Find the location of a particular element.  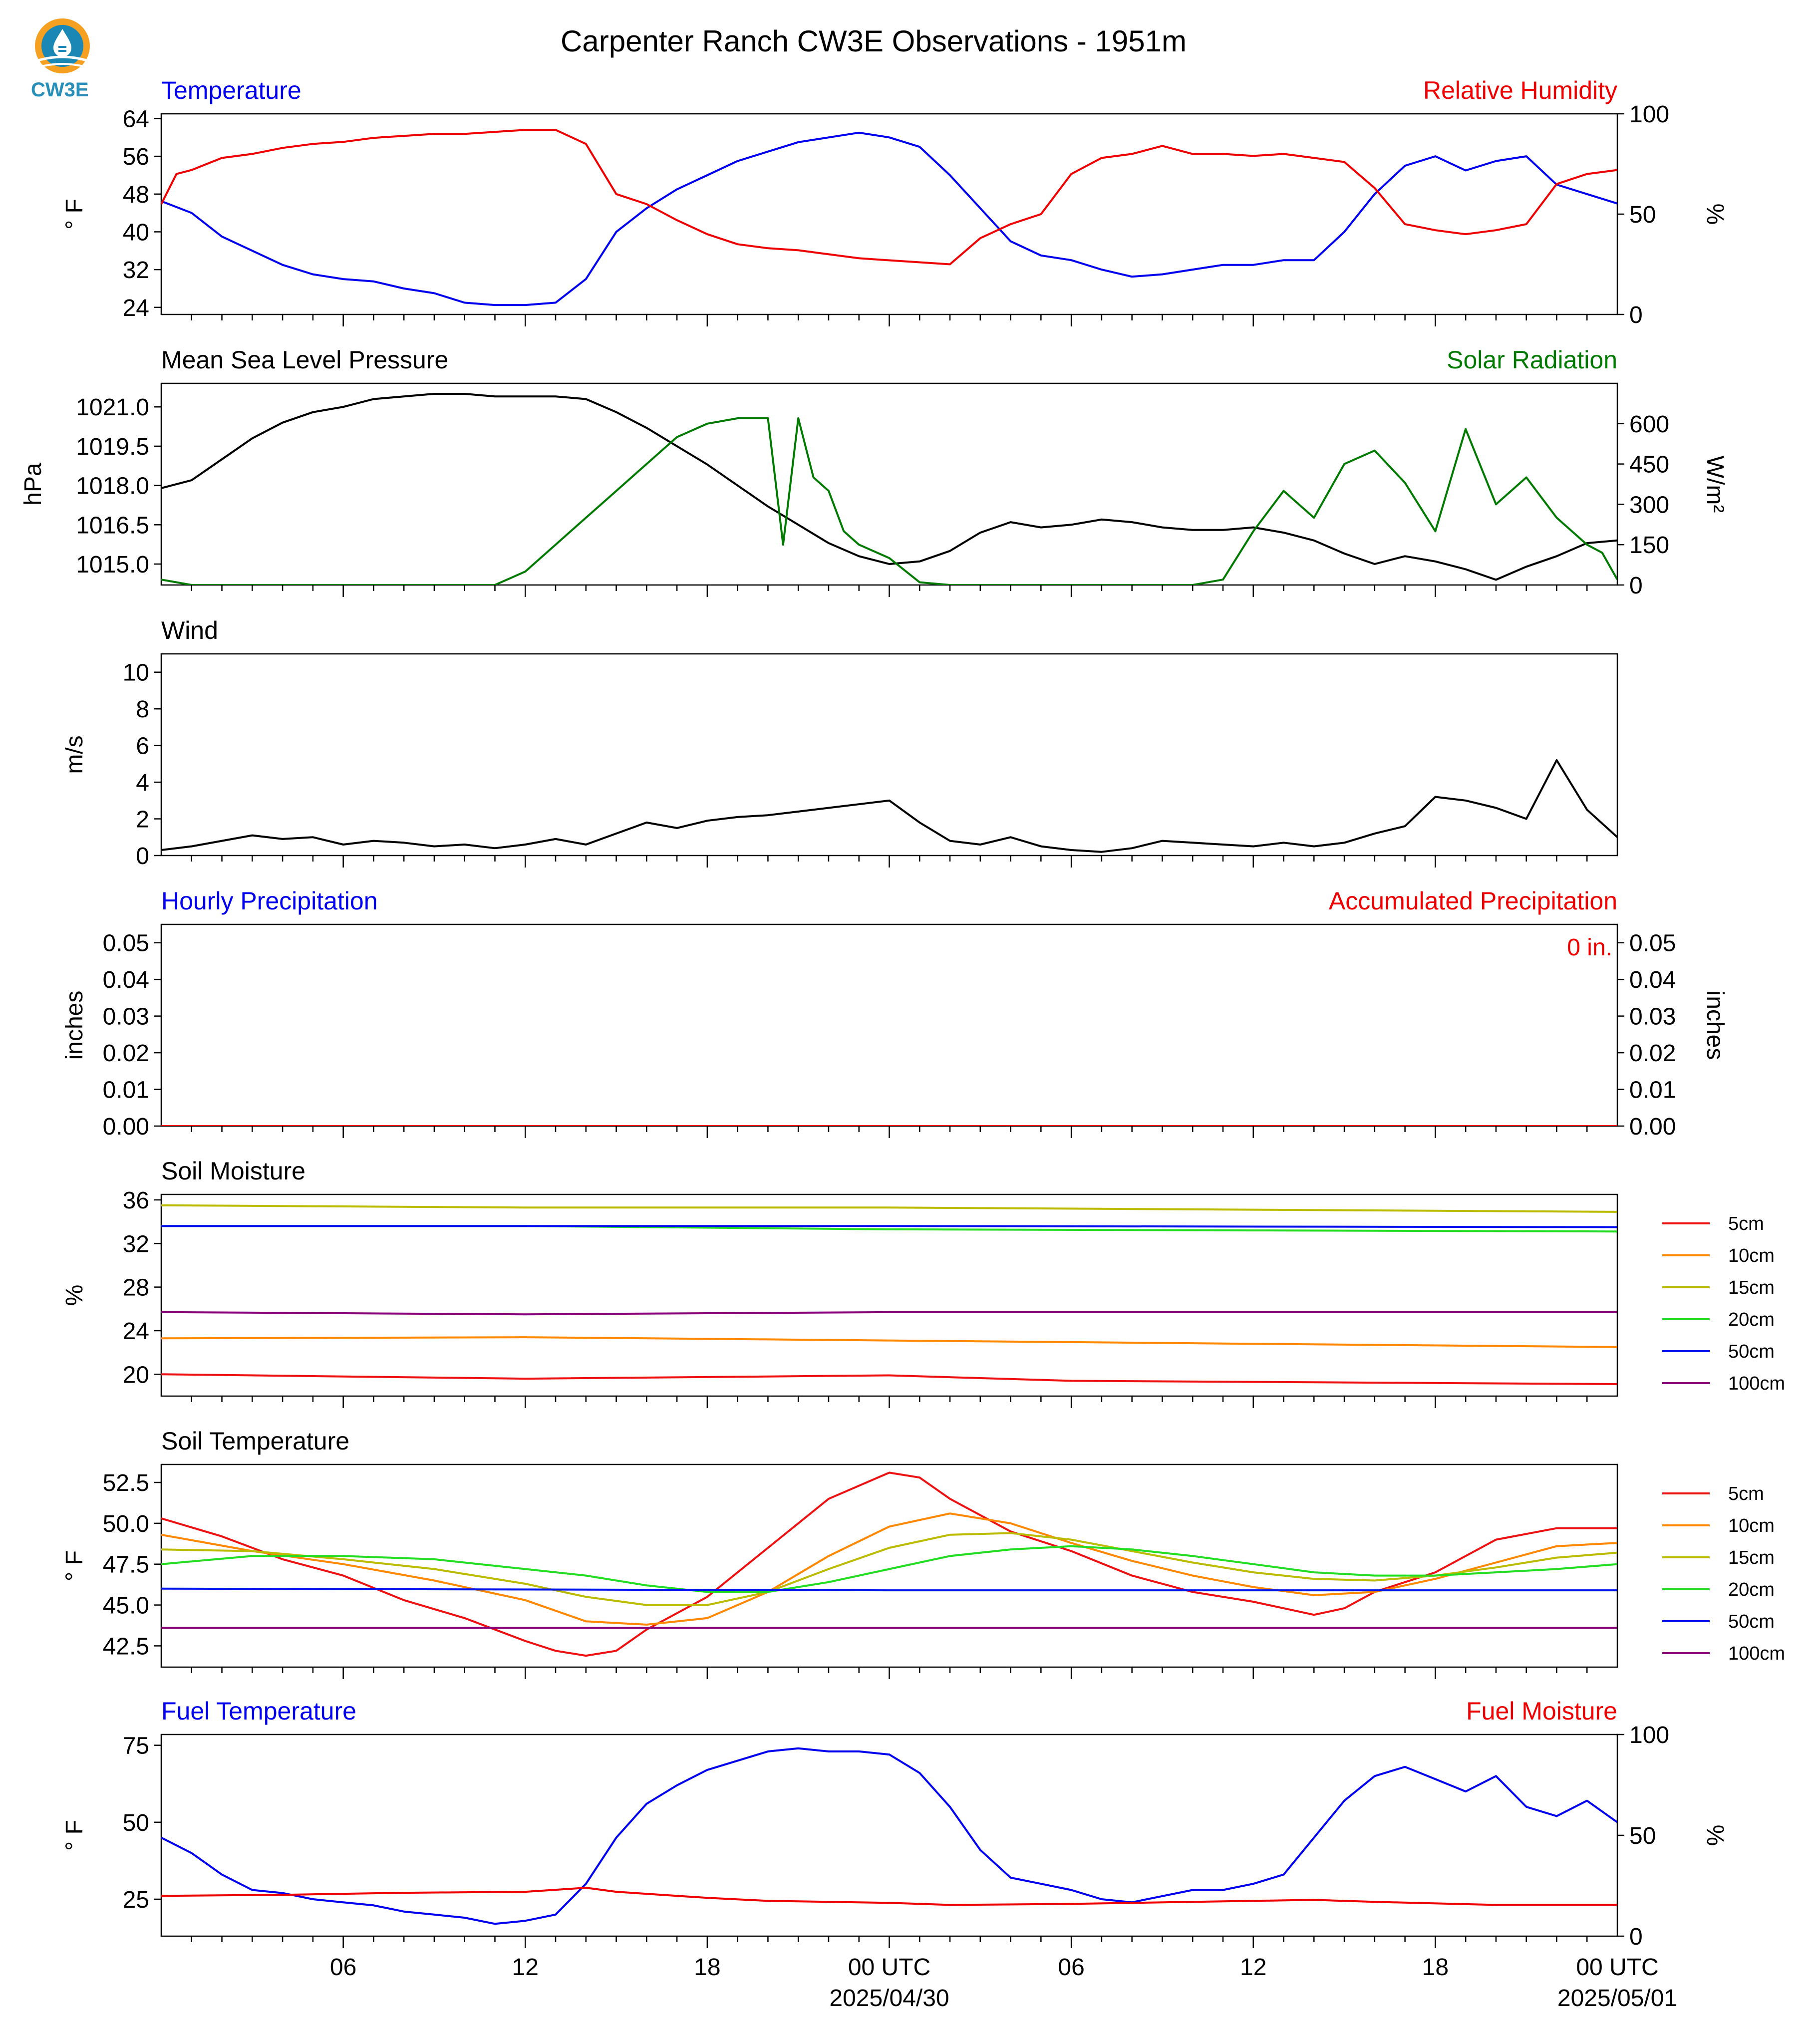

xtick-label: 12 is located at coordinates (1253, 1967).